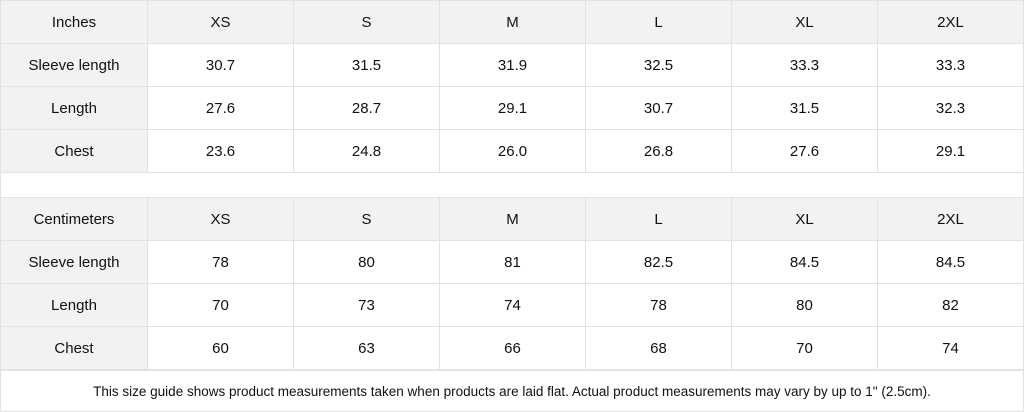 This screenshot has width=1024, height=412. I want to click on measurement-cell: 26.0, so click(512, 151).